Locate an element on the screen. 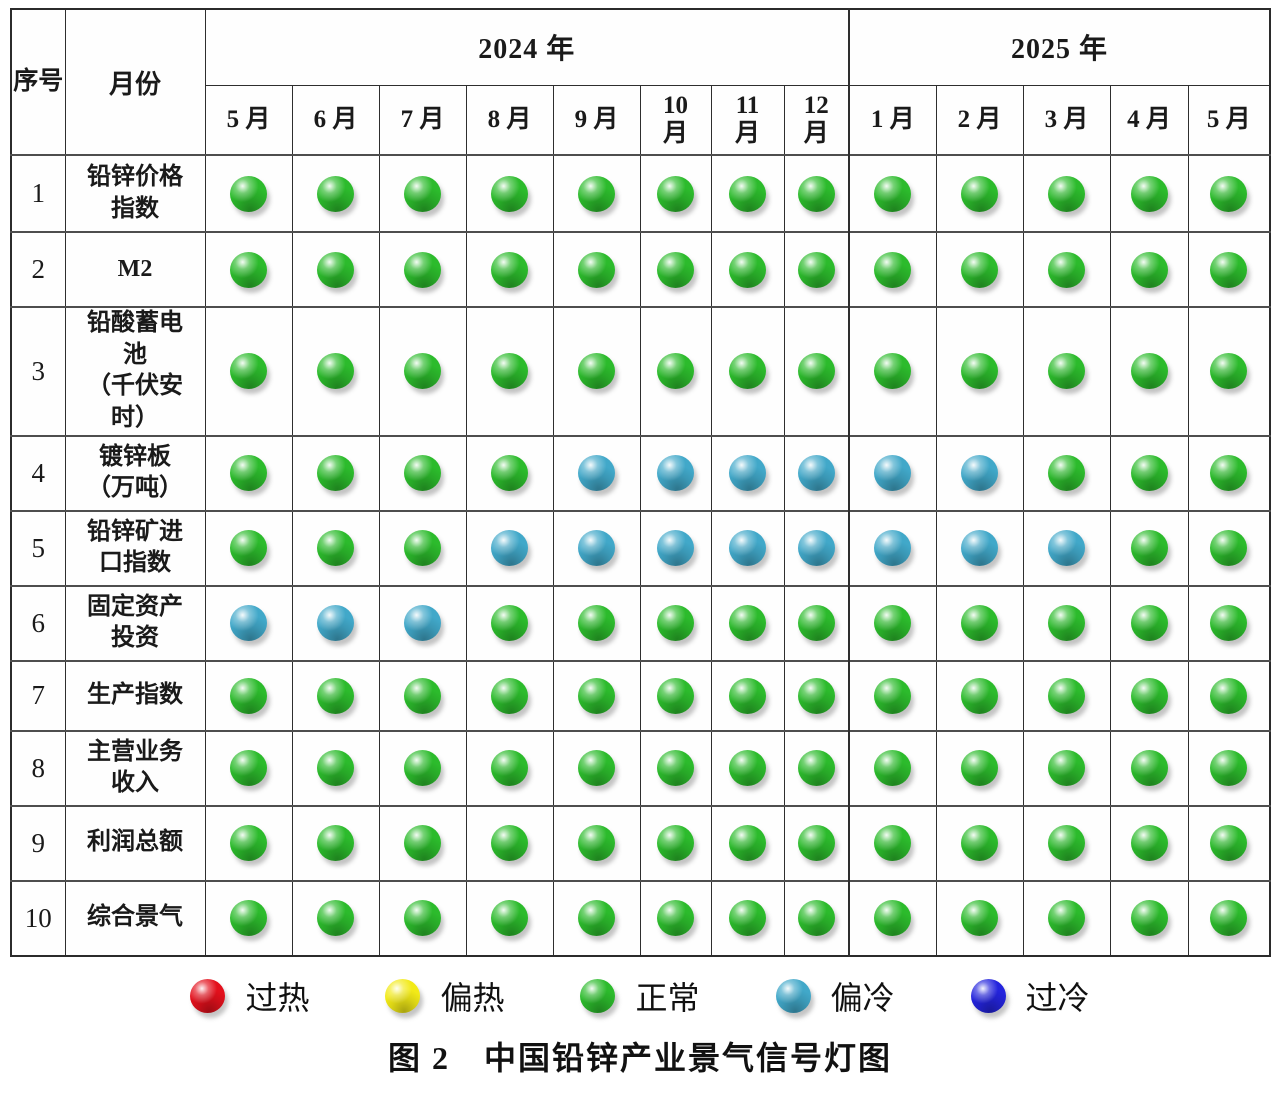 The image size is (1280, 1103). row-indicator-label: 铅锌矿进 口指数 is located at coordinates (135, 548).